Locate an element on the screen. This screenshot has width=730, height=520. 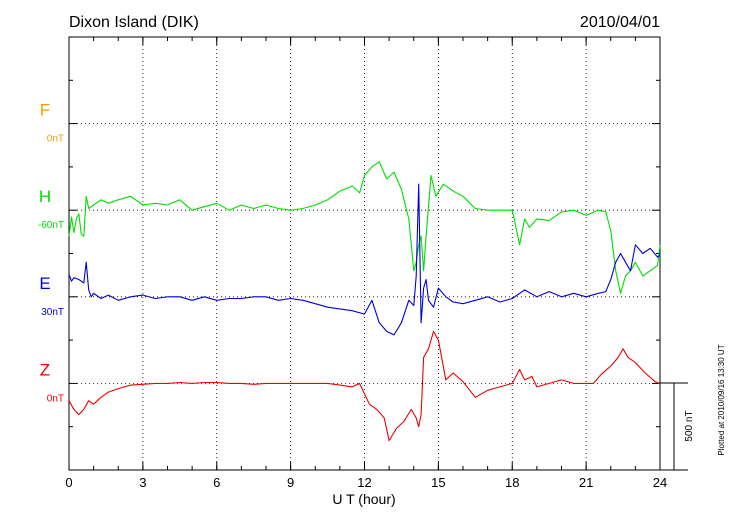
x-axis-label: U T (hour) is located at coordinates (363, 499).